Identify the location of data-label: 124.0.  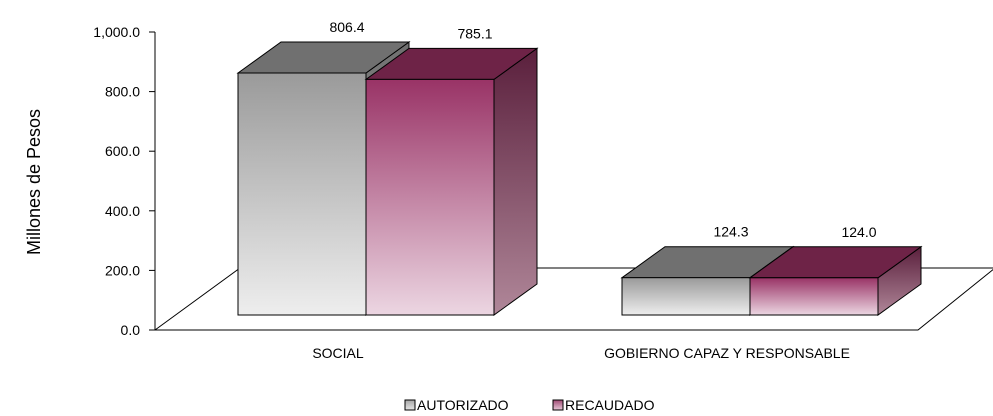
(858, 232).